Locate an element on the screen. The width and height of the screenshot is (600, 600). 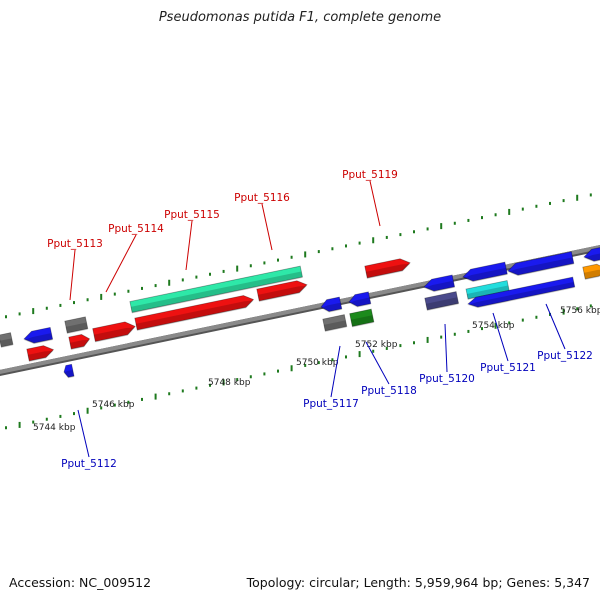
scale-label: 5752 kbp is located at coordinates (376, 345).